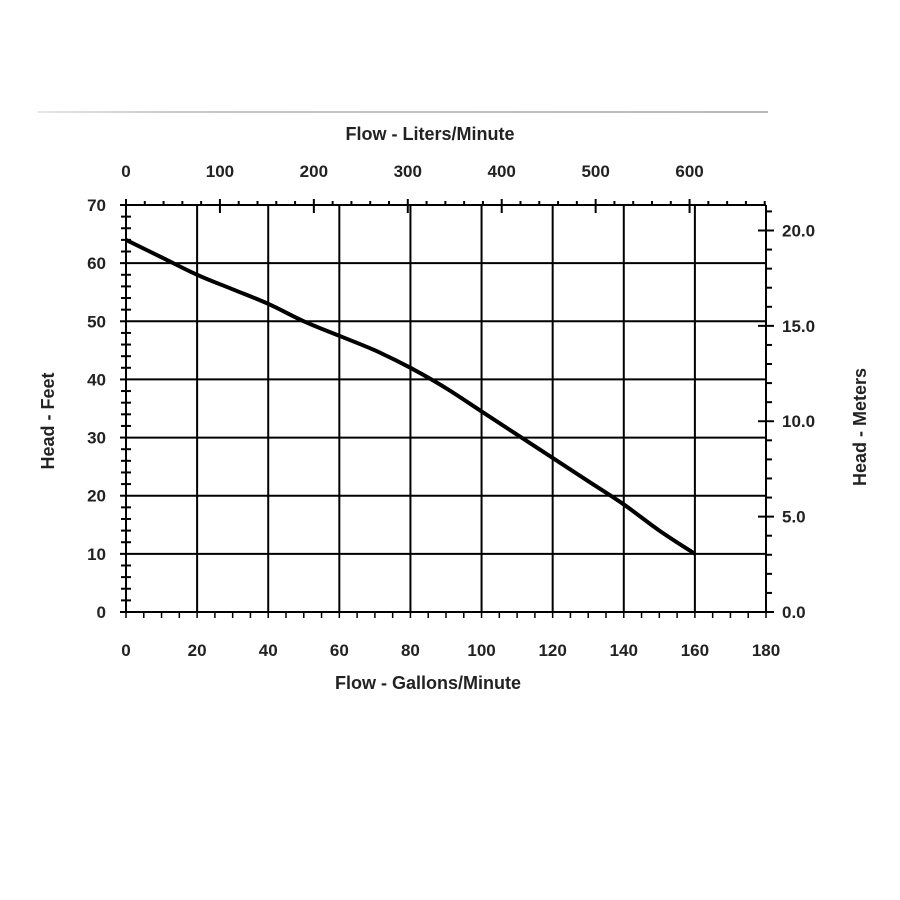 This screenshot has height=900, width=900. What do you see at coordinates (595, 171) in the screenshot?
I see `top-tick-label: 500` at bounding box center [595, 171].